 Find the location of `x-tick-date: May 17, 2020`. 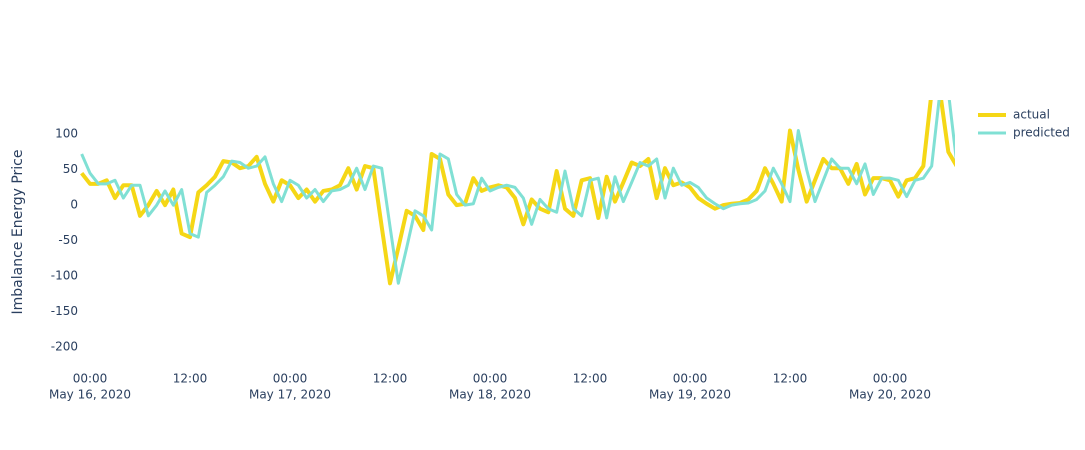

x-tick-date: May 17, 2020 is located at coordinates (290, 395).